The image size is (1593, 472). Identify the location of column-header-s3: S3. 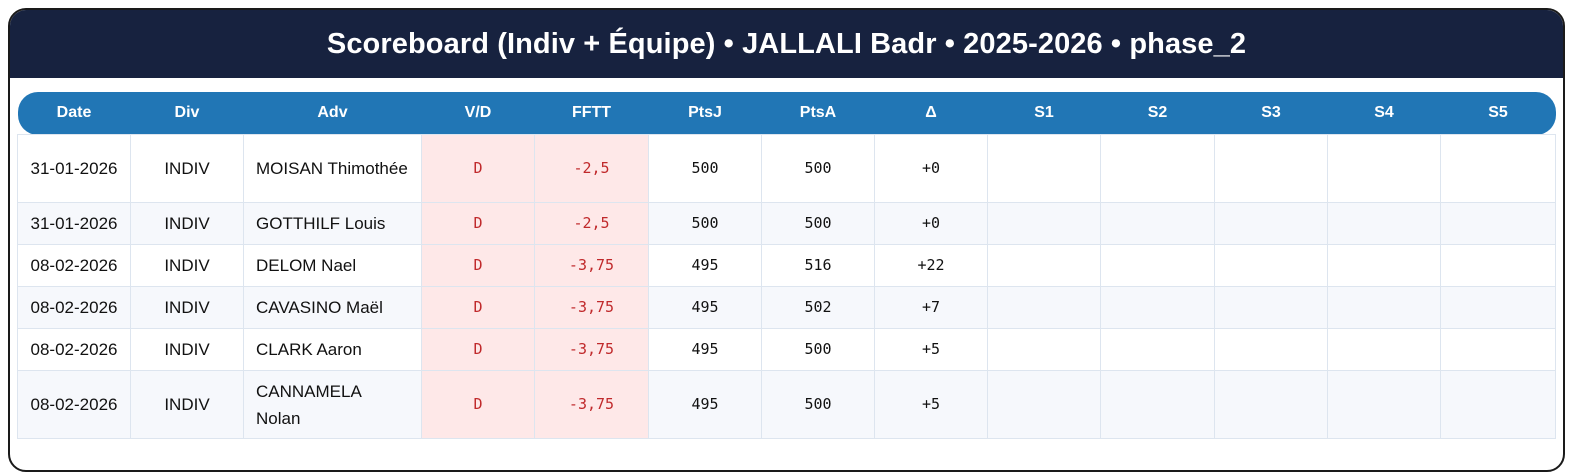
(1271, 112).